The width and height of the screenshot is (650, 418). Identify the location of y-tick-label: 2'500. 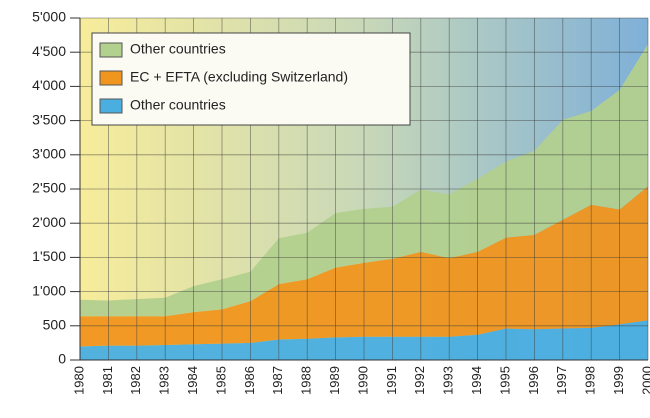
(49, 188).